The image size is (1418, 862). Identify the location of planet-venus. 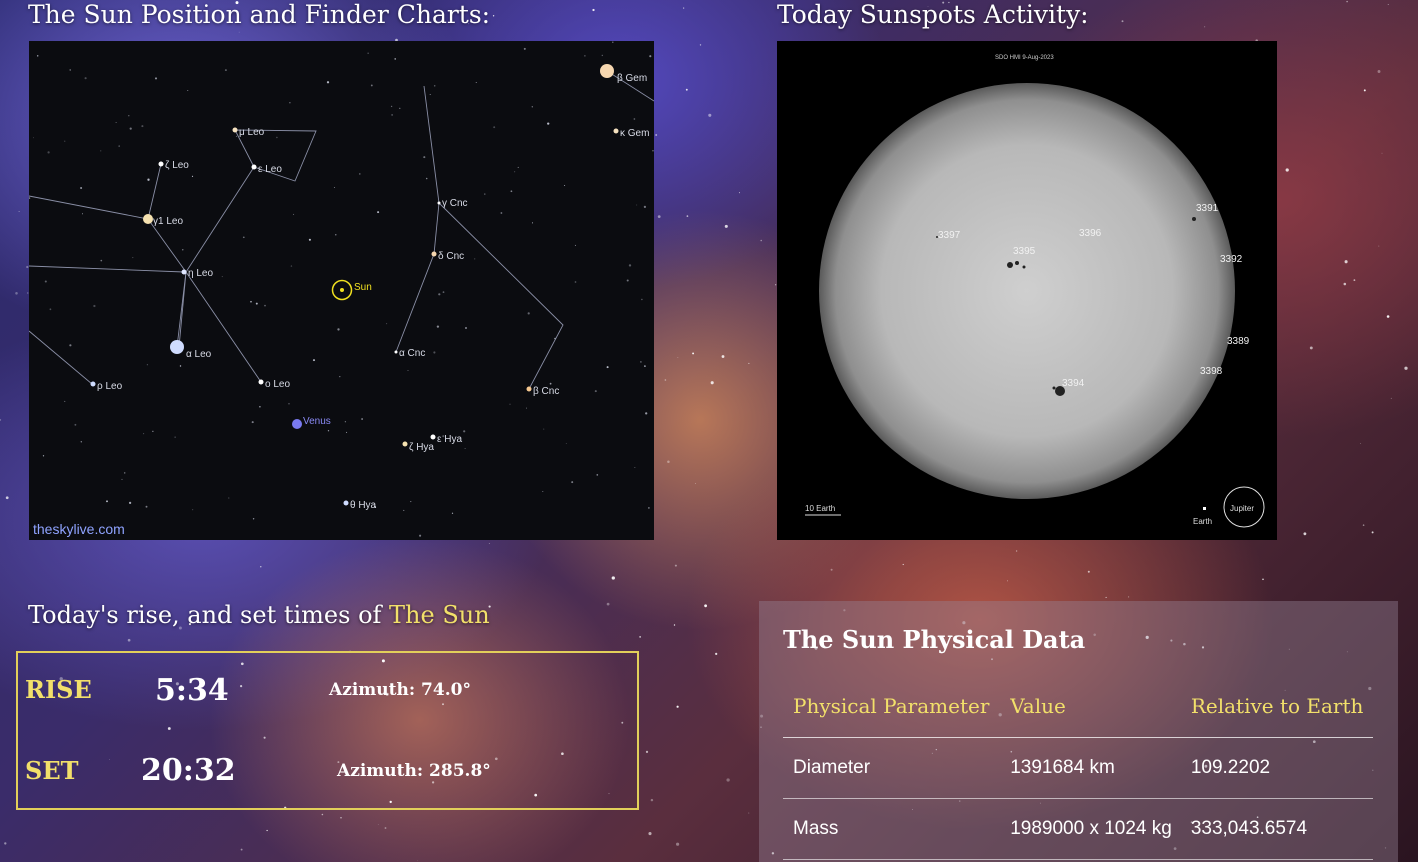
(297, 424).